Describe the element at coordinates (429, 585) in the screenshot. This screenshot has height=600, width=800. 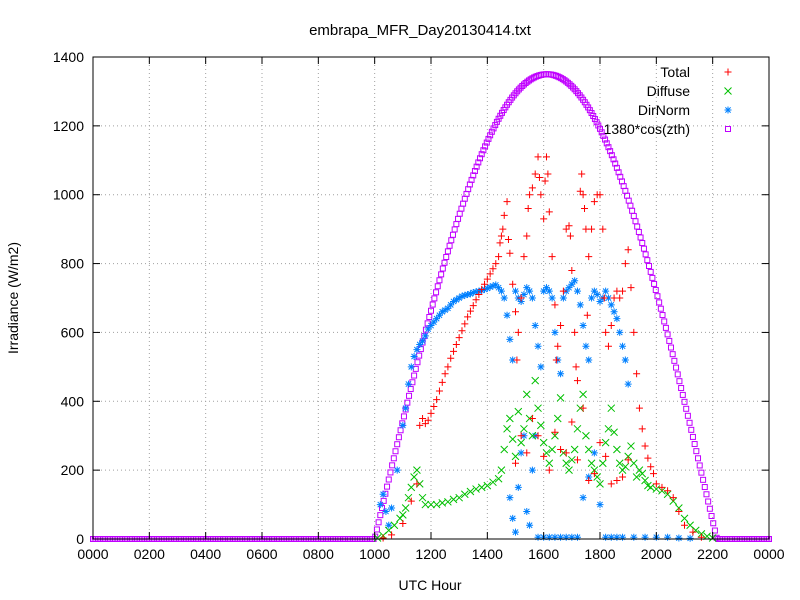
I see `x-axis-label: UTC Hour` at that location.